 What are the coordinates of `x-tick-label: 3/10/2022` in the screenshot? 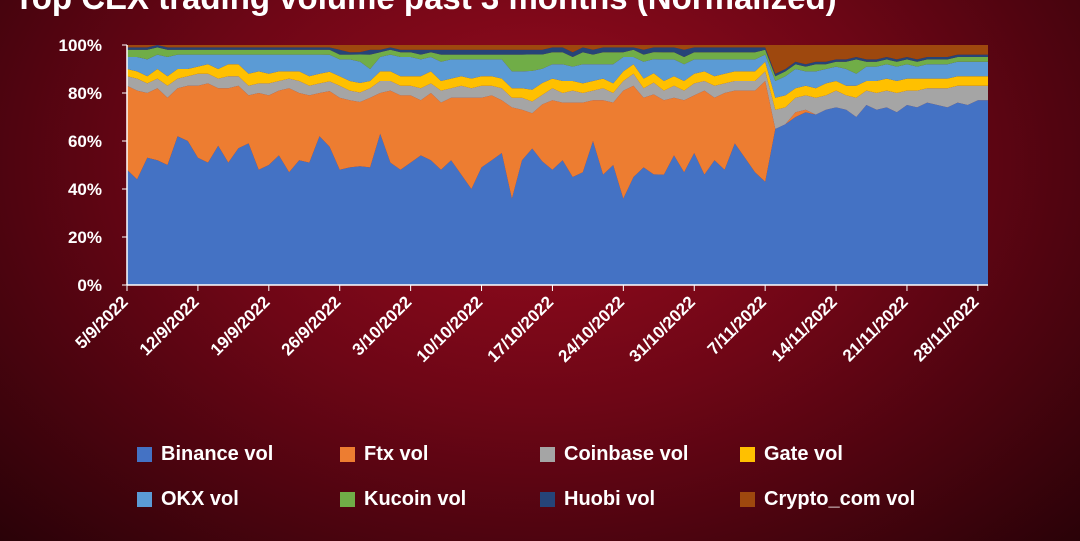 It's located at (382, 325).